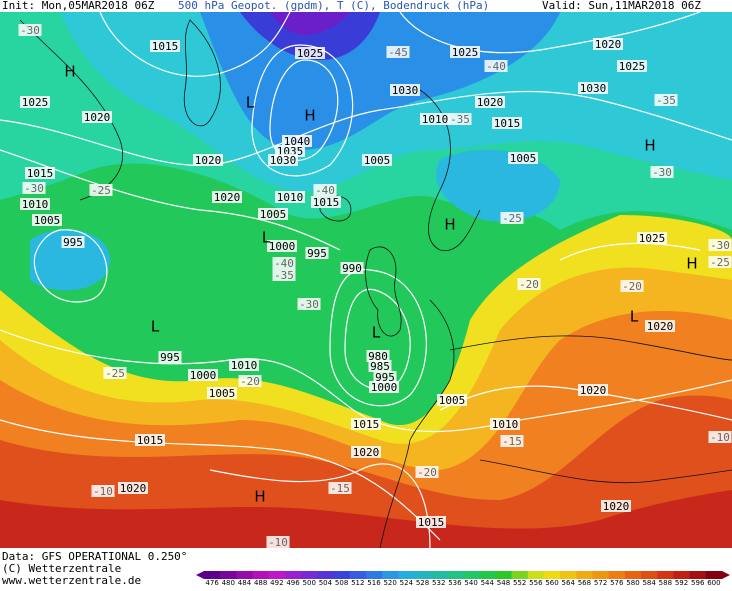 The width and height of the screenshot is (732, 591). I want to click on colorbar-label: 548, so click(503, 583).